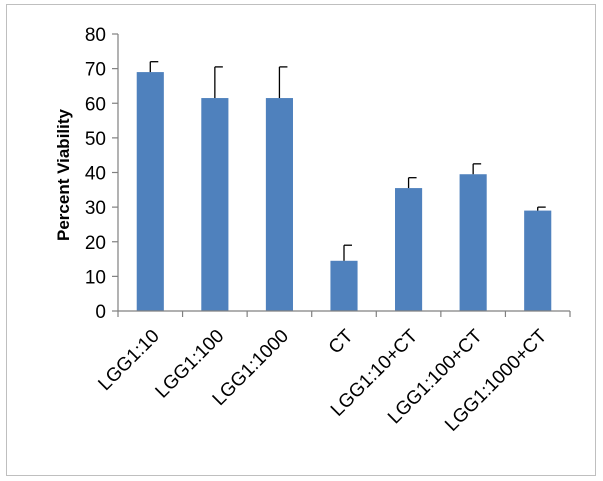 This screenshot has height=481, width=603. What do you see at coordinates (100, 312) in the screenshot?
I see `y-tick-label: 0` at bounding box center [100, 312].